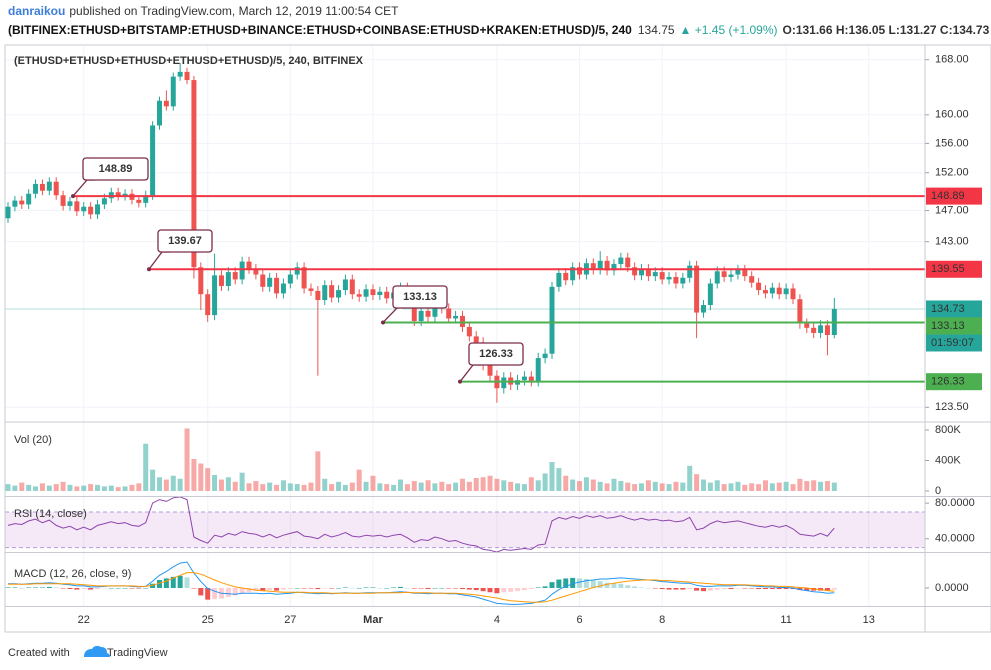 This screenshot has width=991, height=670. Describe the element at coordinates (948, 309) in the screenshot. I see `price-tag-label: 134.73` at that location.